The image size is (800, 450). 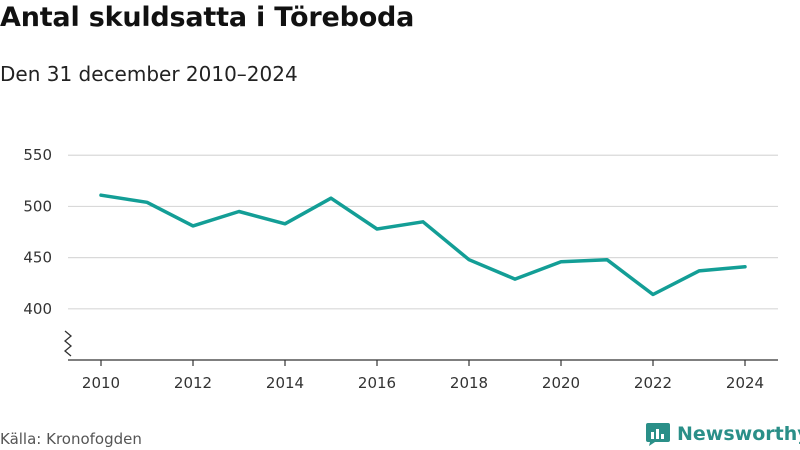 I want to click on source-note: Källa: Kronofogden, so click(x=71, y=439).